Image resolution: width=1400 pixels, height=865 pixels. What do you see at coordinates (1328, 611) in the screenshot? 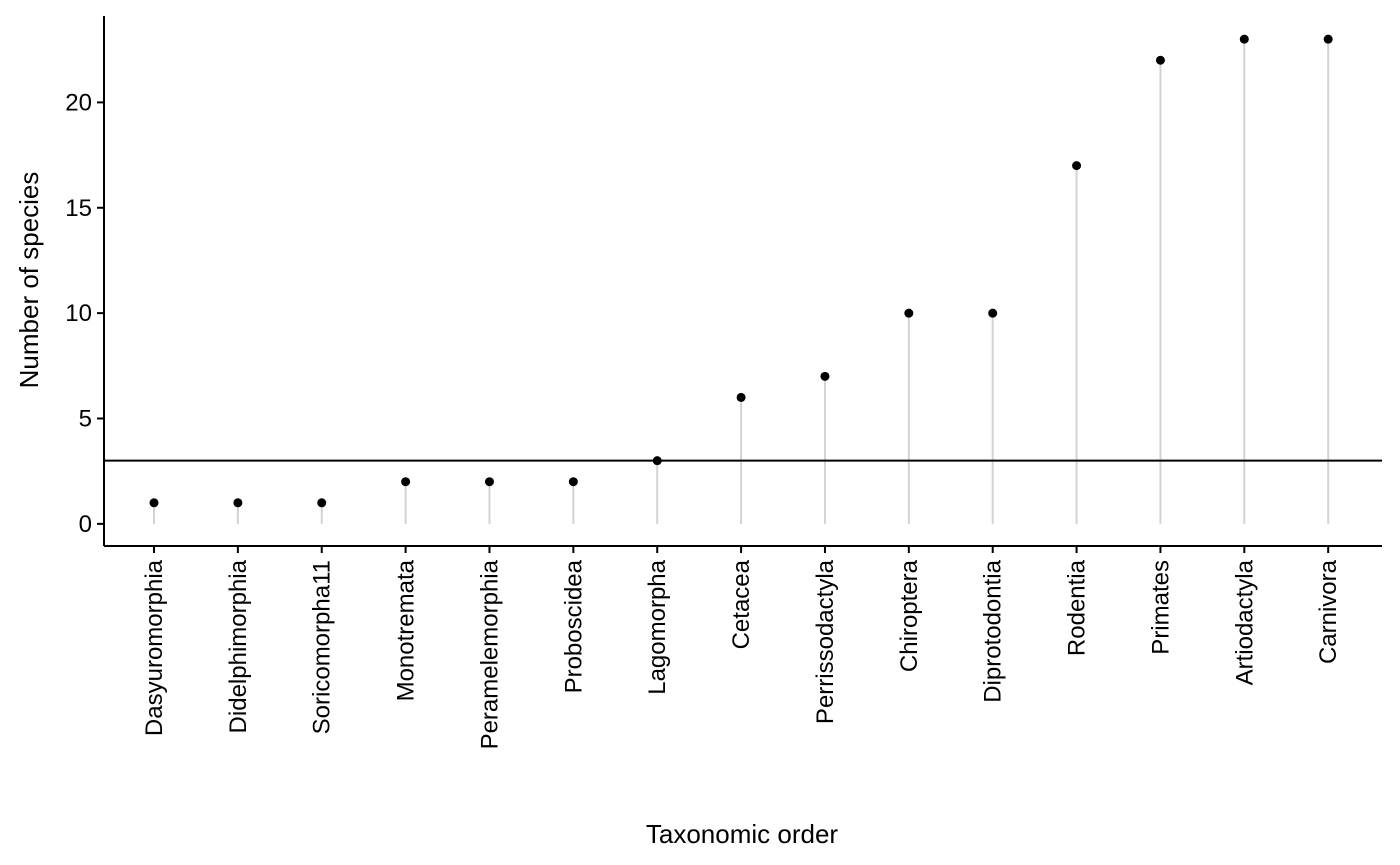
I see `x-tick-label: Carnivora` at bounding box center [1328, 611].